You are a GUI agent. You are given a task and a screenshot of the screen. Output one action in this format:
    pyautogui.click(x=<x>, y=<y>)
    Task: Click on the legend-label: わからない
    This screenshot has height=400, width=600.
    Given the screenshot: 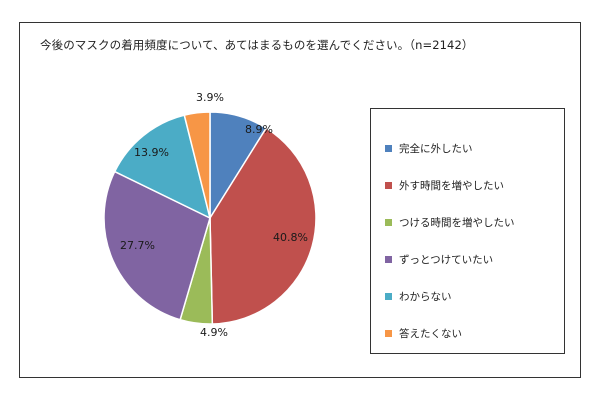 What is the action you would take?
    pyautogui.click(x=425, y=297)
    